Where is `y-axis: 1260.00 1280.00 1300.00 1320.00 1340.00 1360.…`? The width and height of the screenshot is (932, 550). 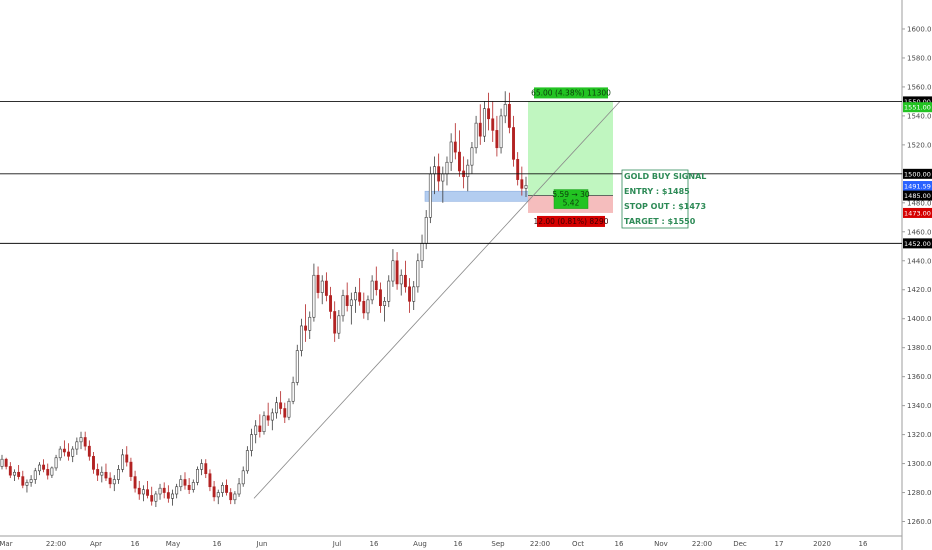
y-axis: 1260.00 1280.00 1300.00 1320.00 1340.00 1360.… is located at coordinates (916, 275).